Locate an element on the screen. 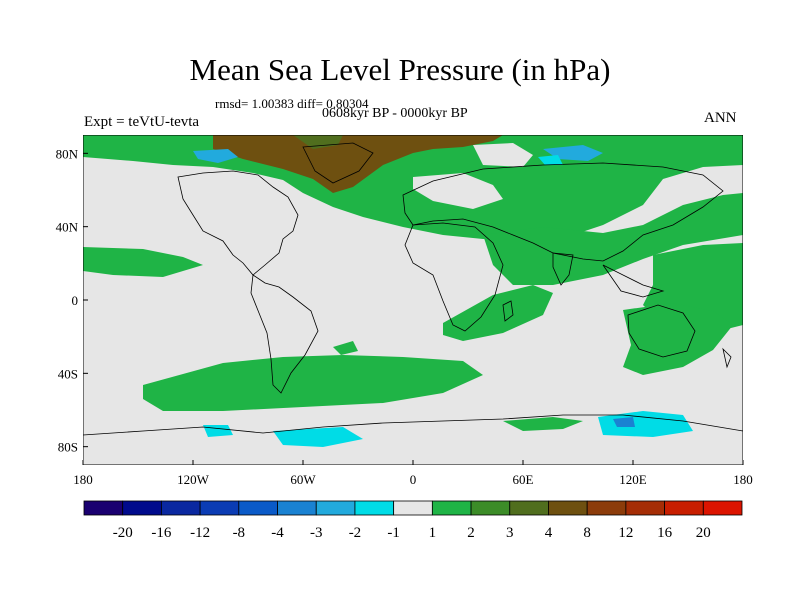  colorbar-label: -8 is located at coordinates (239, 533).